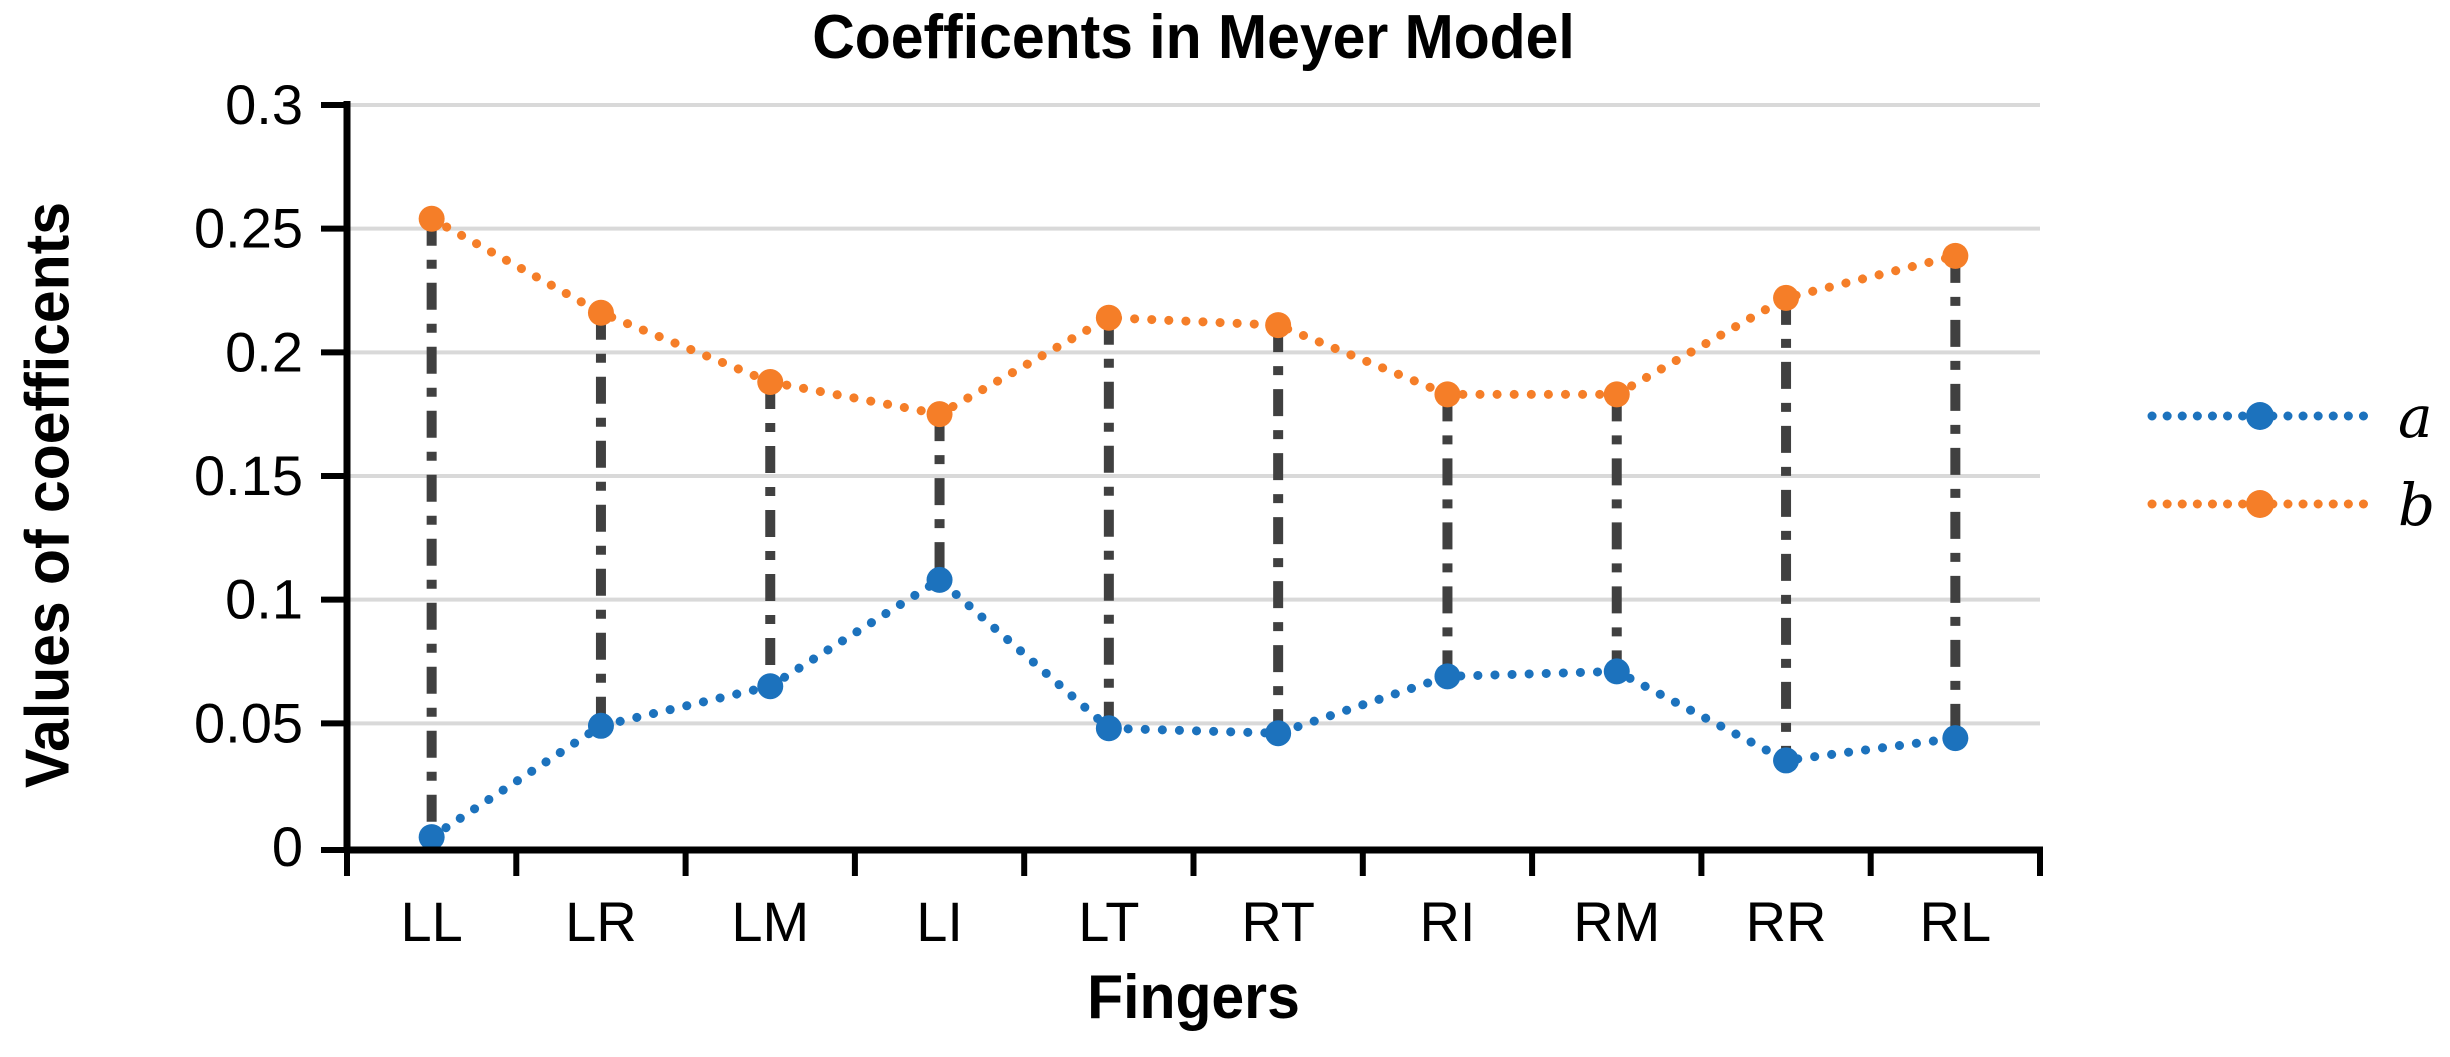 The height and width of the screenshot is (1057, 2450). What do you see at coordinates (1108, 921) in the screenshot?
I see `x-tick-label: LT` at bounding box center [1108, 921].